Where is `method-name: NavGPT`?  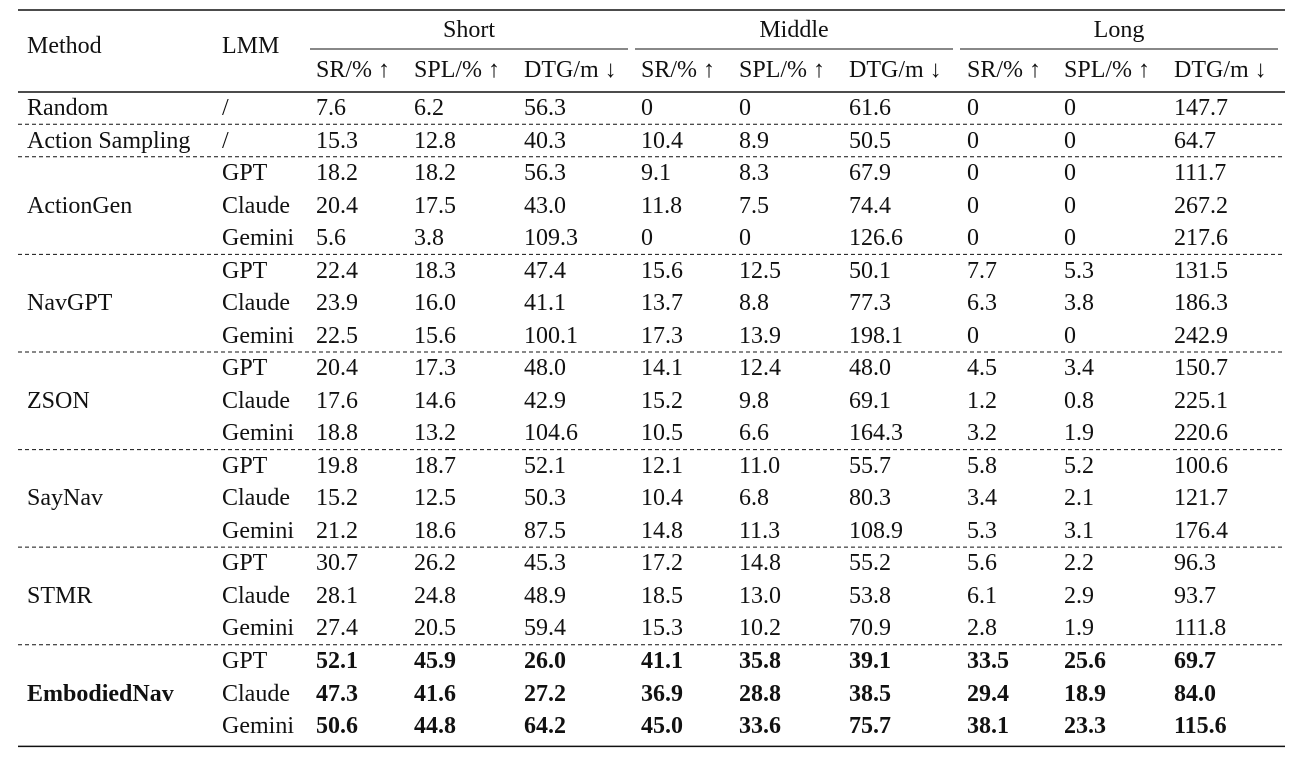 method-name: NavGPT is located at coordinates (70, 303).